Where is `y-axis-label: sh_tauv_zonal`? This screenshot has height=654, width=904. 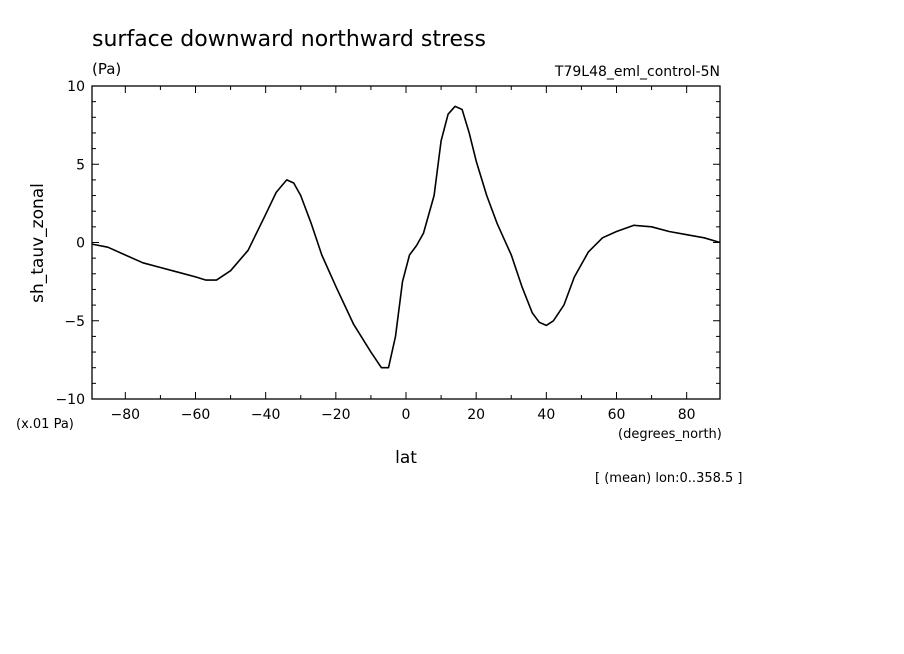
y-axis-label: sh_tauv_zonal is located at coordinates (38, 243).